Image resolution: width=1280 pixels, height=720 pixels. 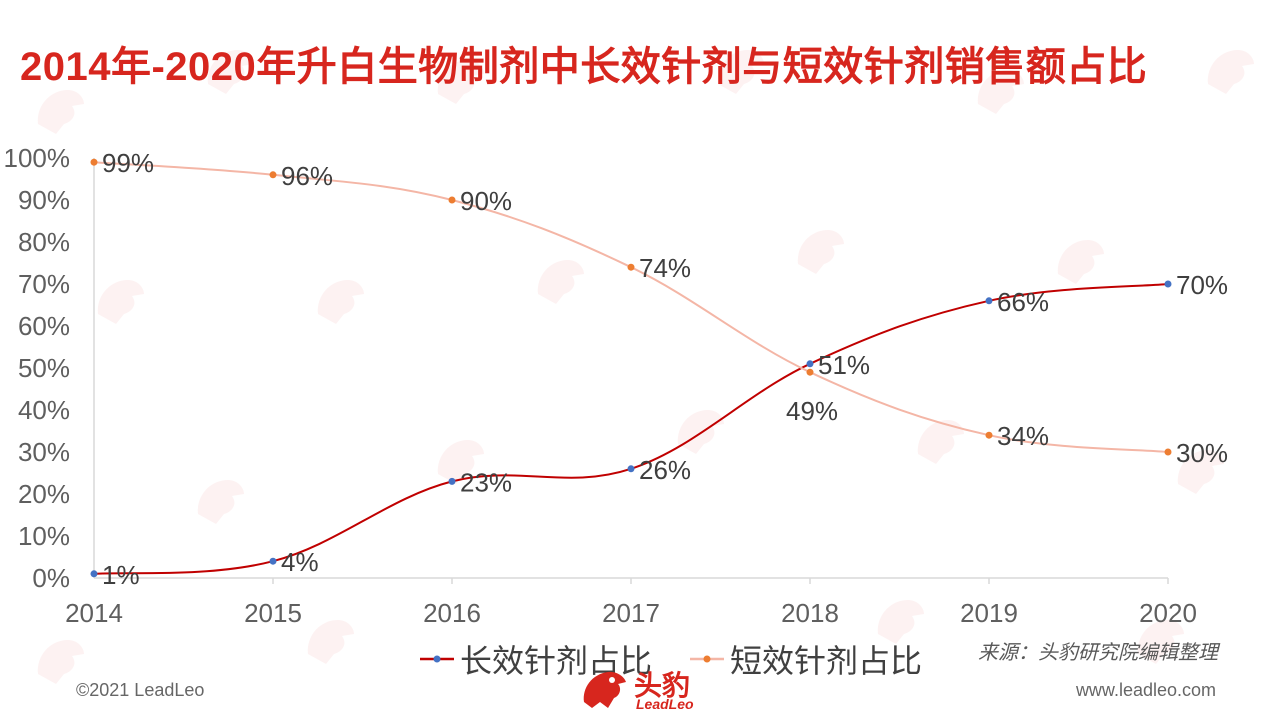 I want to click on y-tick-label: 60%, so click(x=44, y=326).